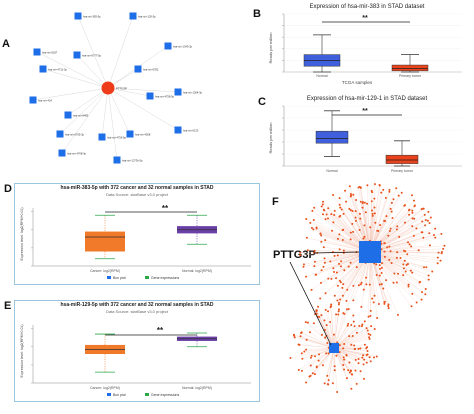 This screenshot has height=414, width=474. I want to click on boxplot-c-cat1: Normal, so click(332, 171).